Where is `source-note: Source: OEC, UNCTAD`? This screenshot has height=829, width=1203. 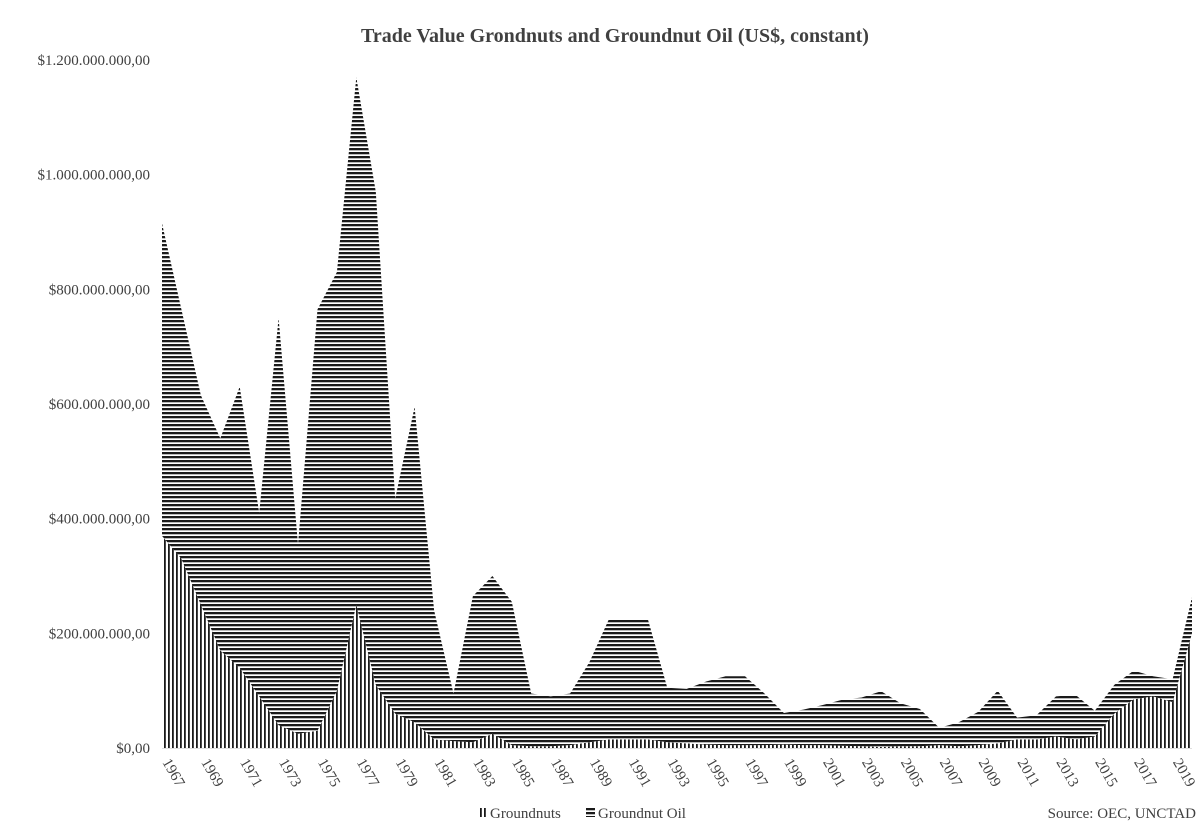
source-note: Source: OEC, UNCTAD is located at coordinates (1122, 814).